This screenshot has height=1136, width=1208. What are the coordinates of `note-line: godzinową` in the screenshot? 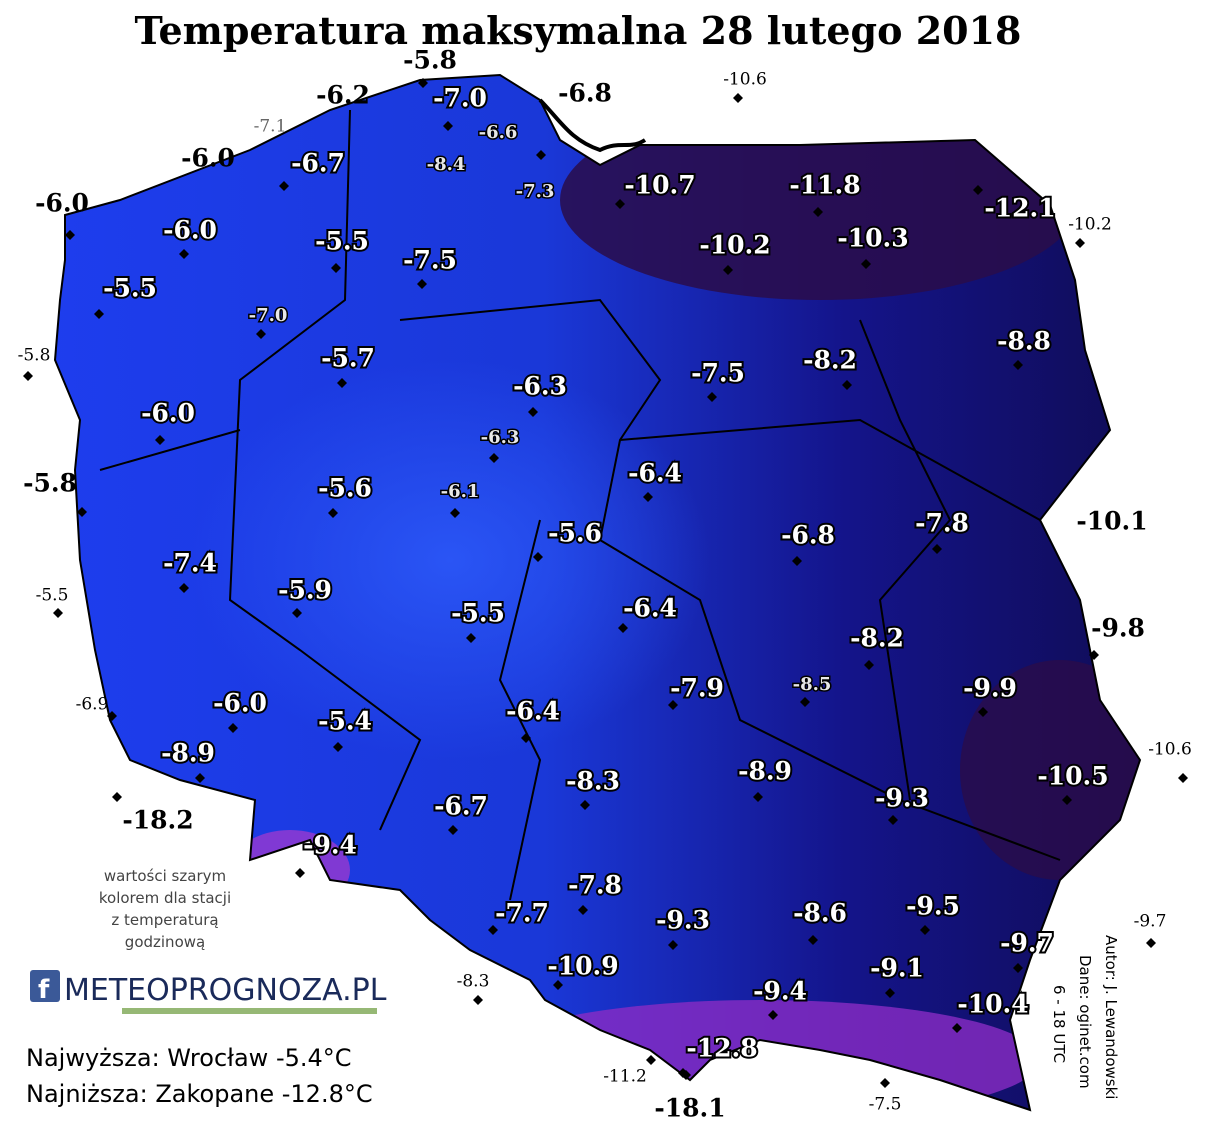 It's located at (165, 942).